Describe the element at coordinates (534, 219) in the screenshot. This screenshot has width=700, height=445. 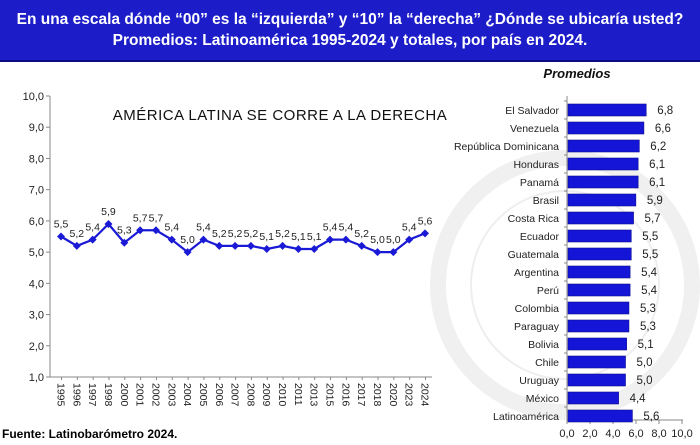
I see `bar-category-label: Costa Rica` at that location.